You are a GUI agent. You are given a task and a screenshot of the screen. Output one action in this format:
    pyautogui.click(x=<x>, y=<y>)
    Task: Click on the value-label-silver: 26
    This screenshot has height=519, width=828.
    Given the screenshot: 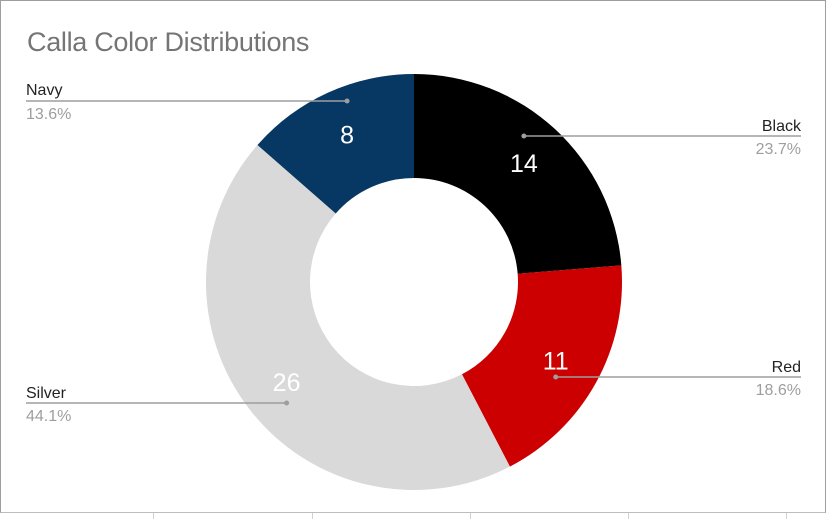 What is the action you would take?
    pyautogui.click(x=287, y=383)
    